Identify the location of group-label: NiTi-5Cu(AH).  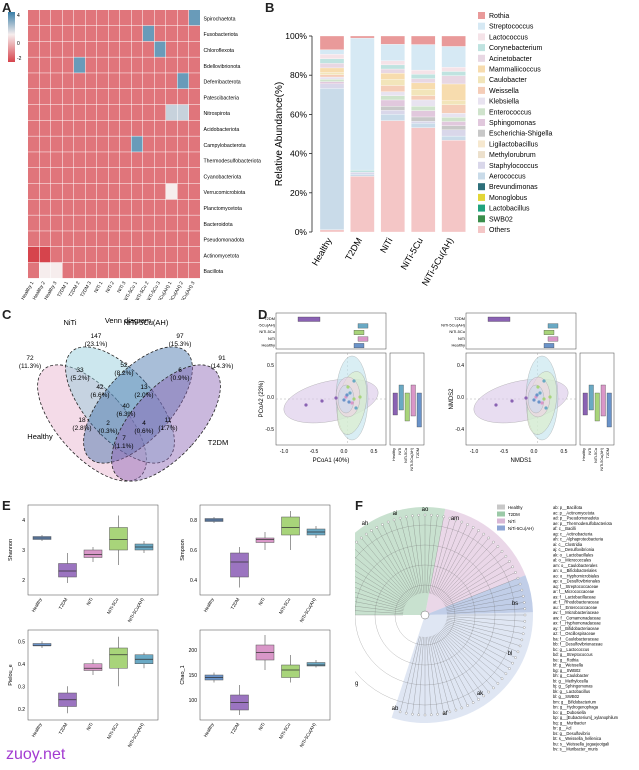
(453, 325).